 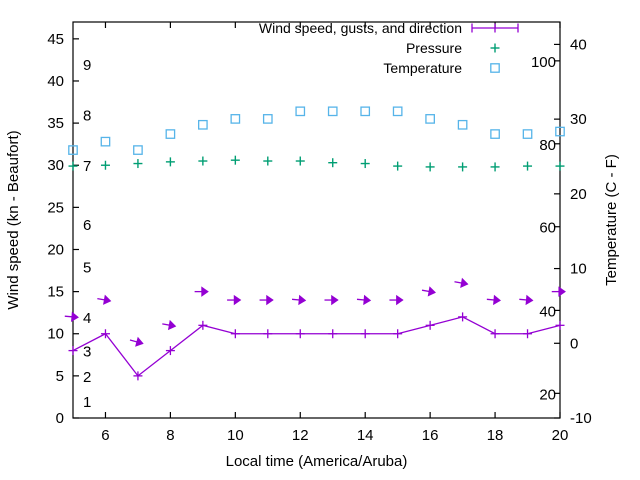 What do you see at coordinates (578, 119) in the screenshot?
I see `y2-axis-tick-label: 30` at bounding box center [578, 119].